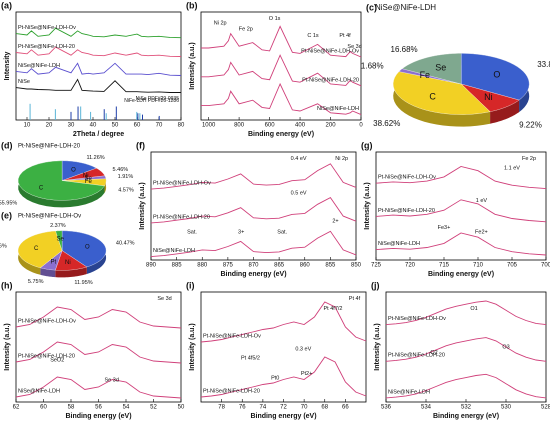 The image size is (550, 422). What do you see at coordinates (95, 158) in the screenshot?
I see `slice-value-label: 11.26%` at bounding box center [95, 158].